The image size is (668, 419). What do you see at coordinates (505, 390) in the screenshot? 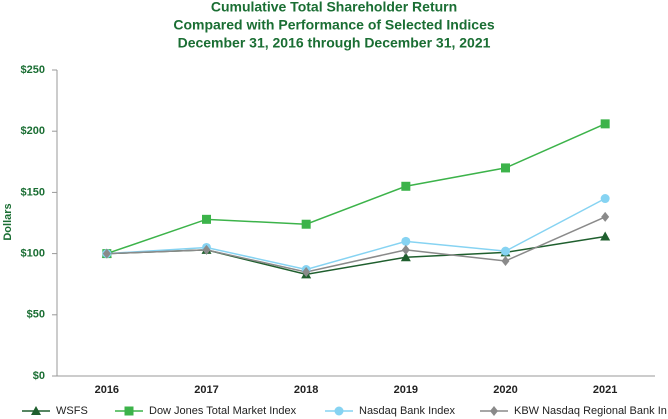
I see `x-tick-label: 2020` at bounding box center [505, 390].